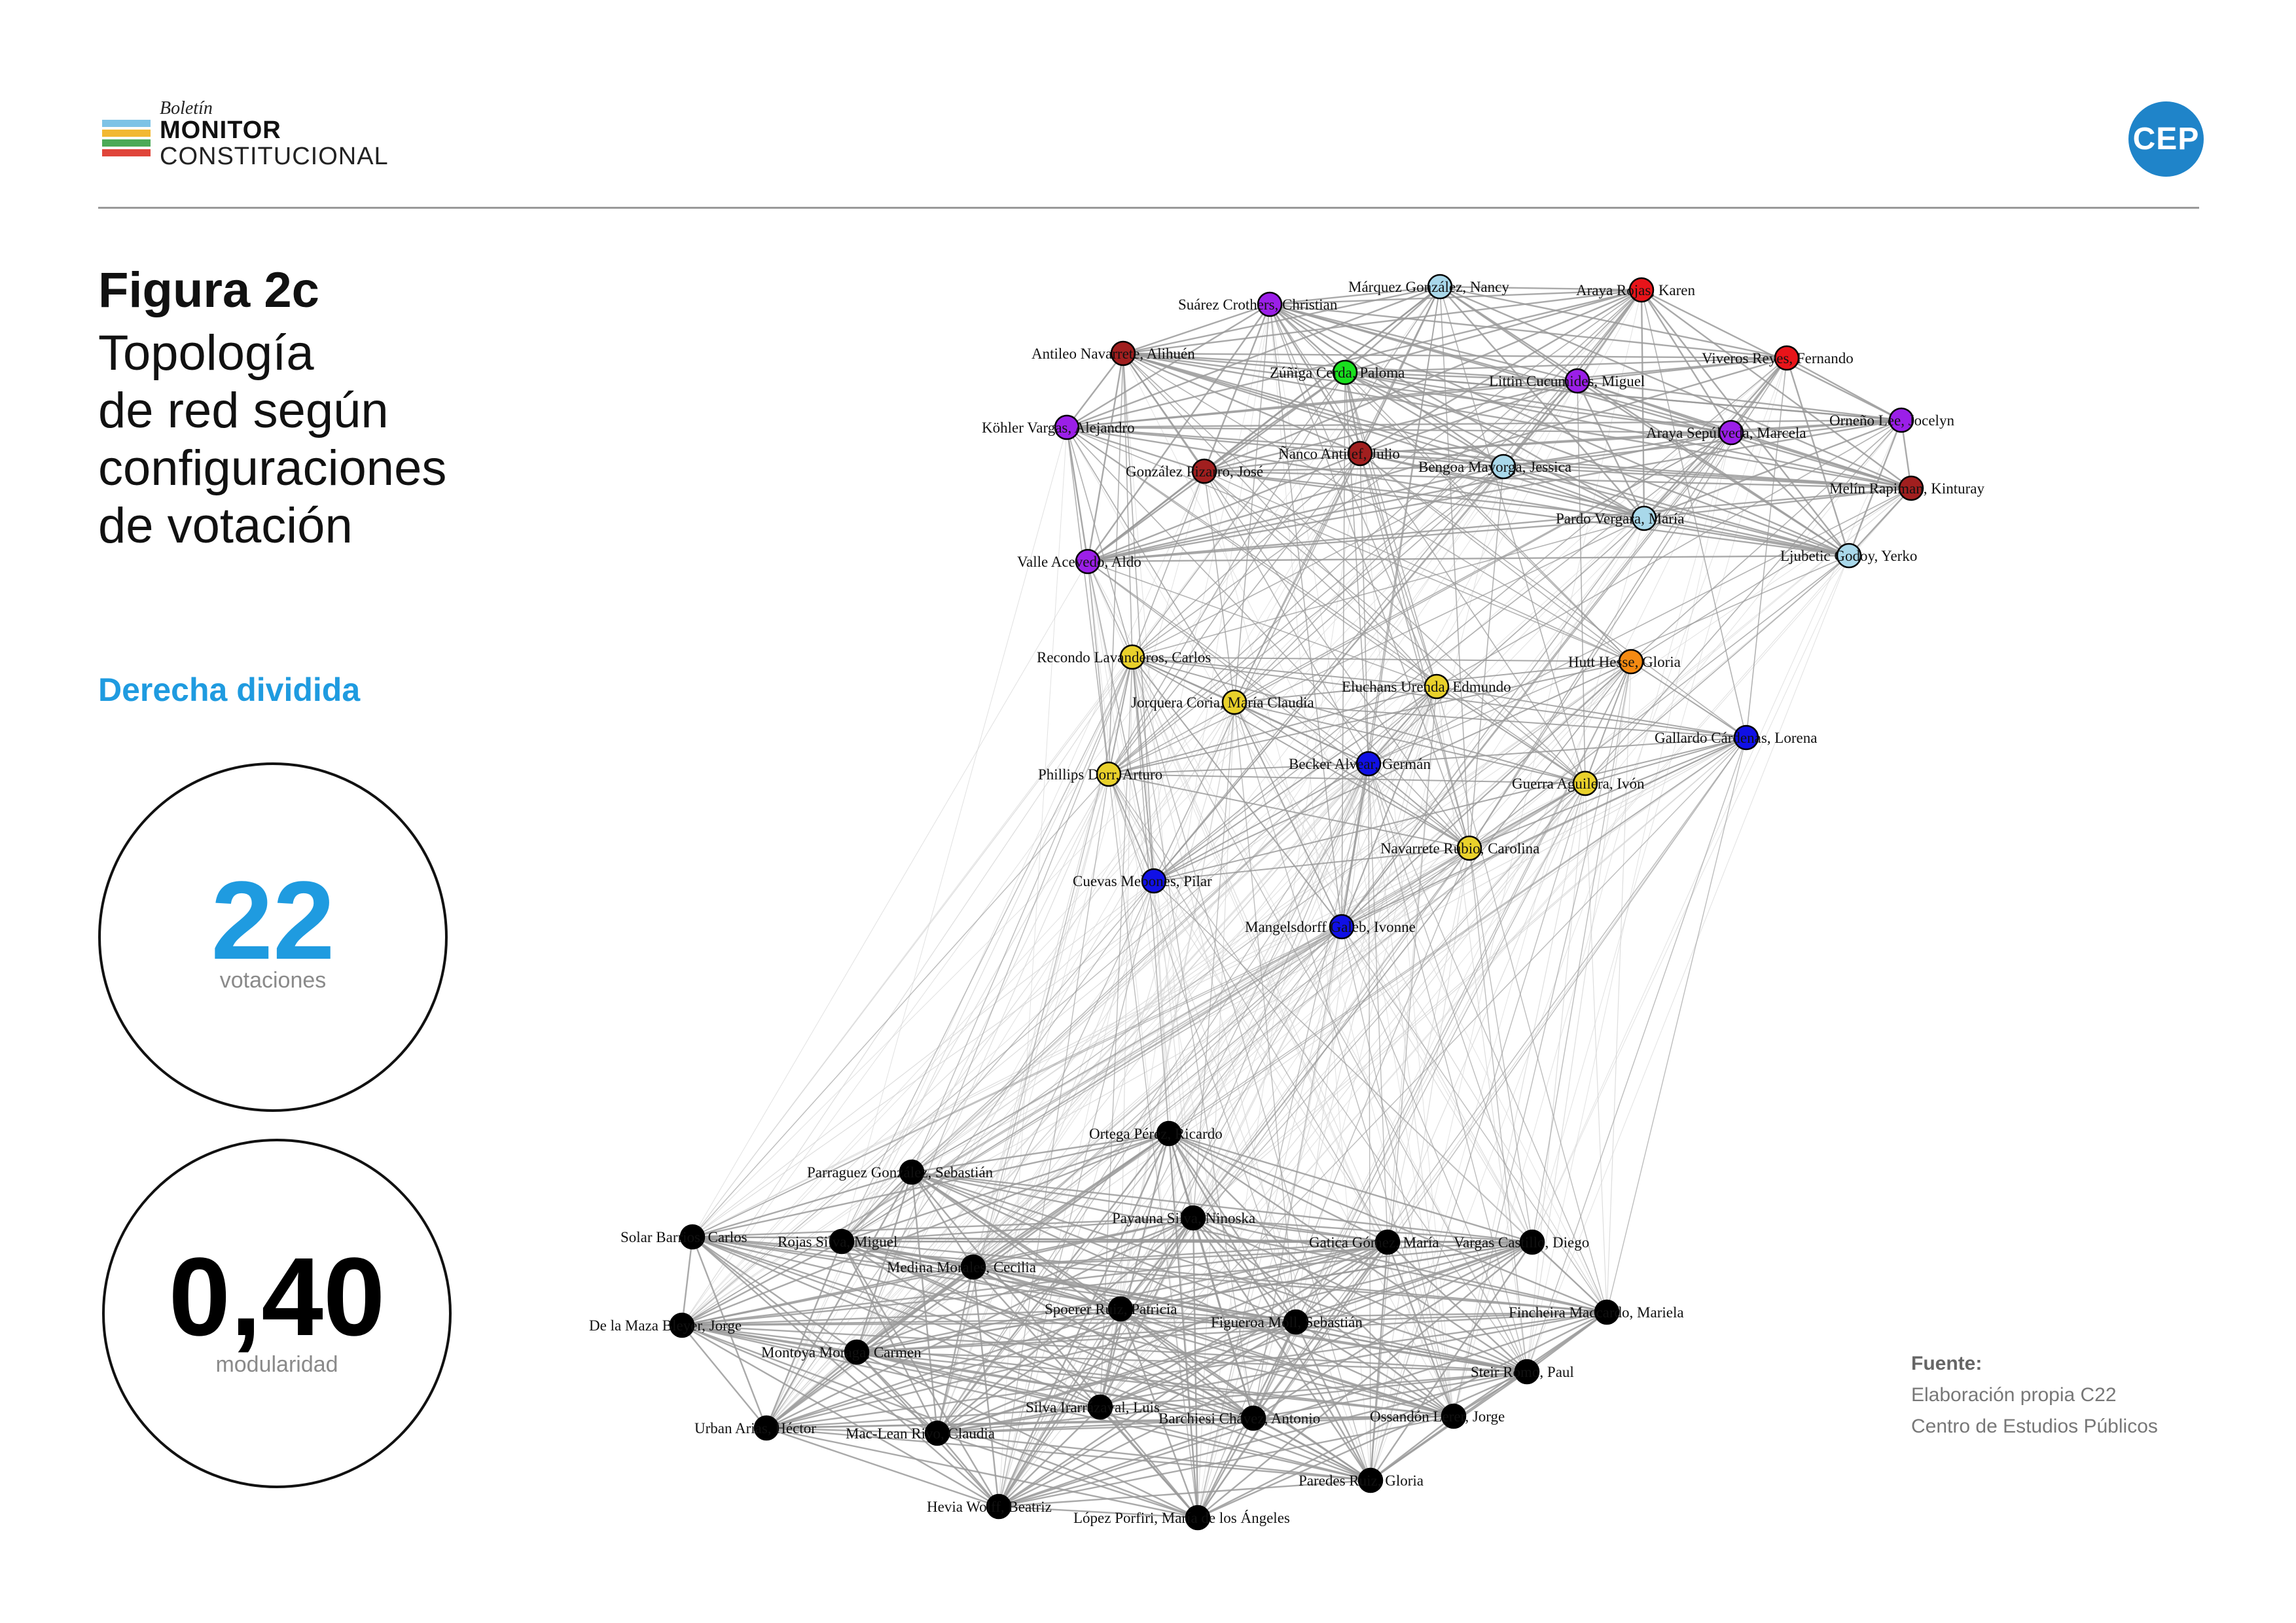 This screenshot has height=1623, width=2296. I want to click on node-label: Melín Rapiman, Kinturay, so click(1907, 489).